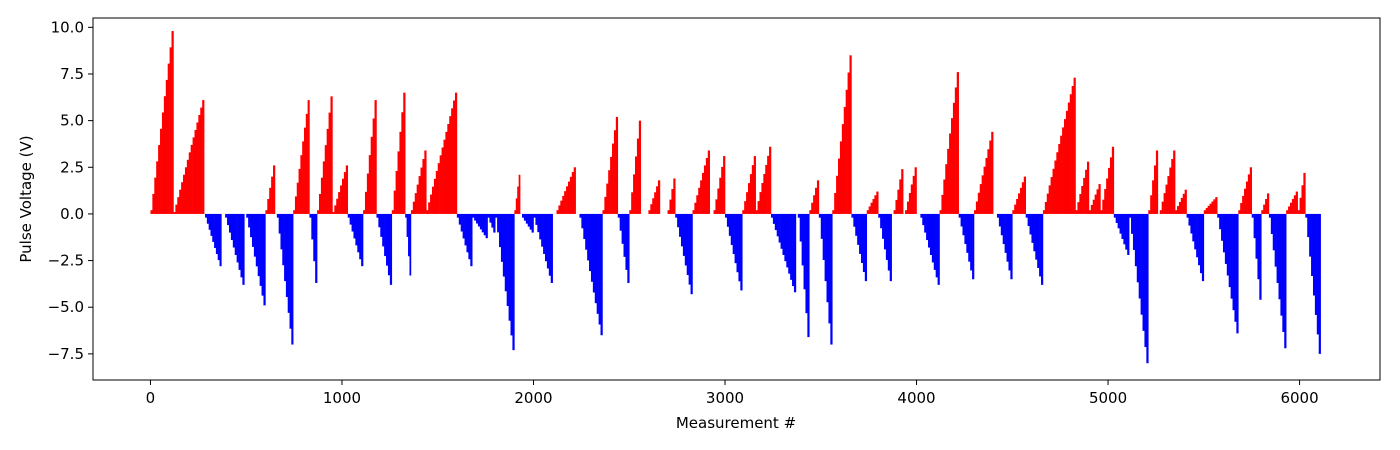 This screenshot has height=450, width=1400. I want to click on x-tick-label: 2000, so click(533, 398).